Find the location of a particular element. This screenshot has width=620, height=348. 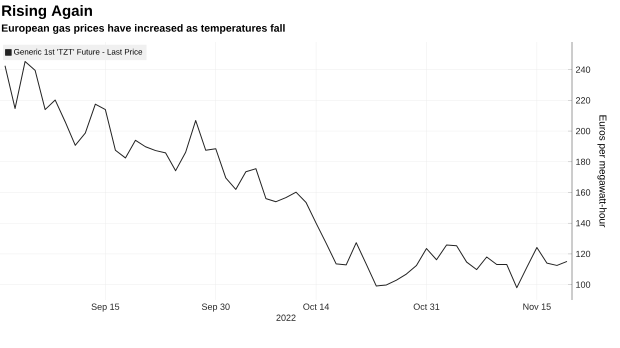

y-tick-label: 160 is located at coordinates (583, 192).